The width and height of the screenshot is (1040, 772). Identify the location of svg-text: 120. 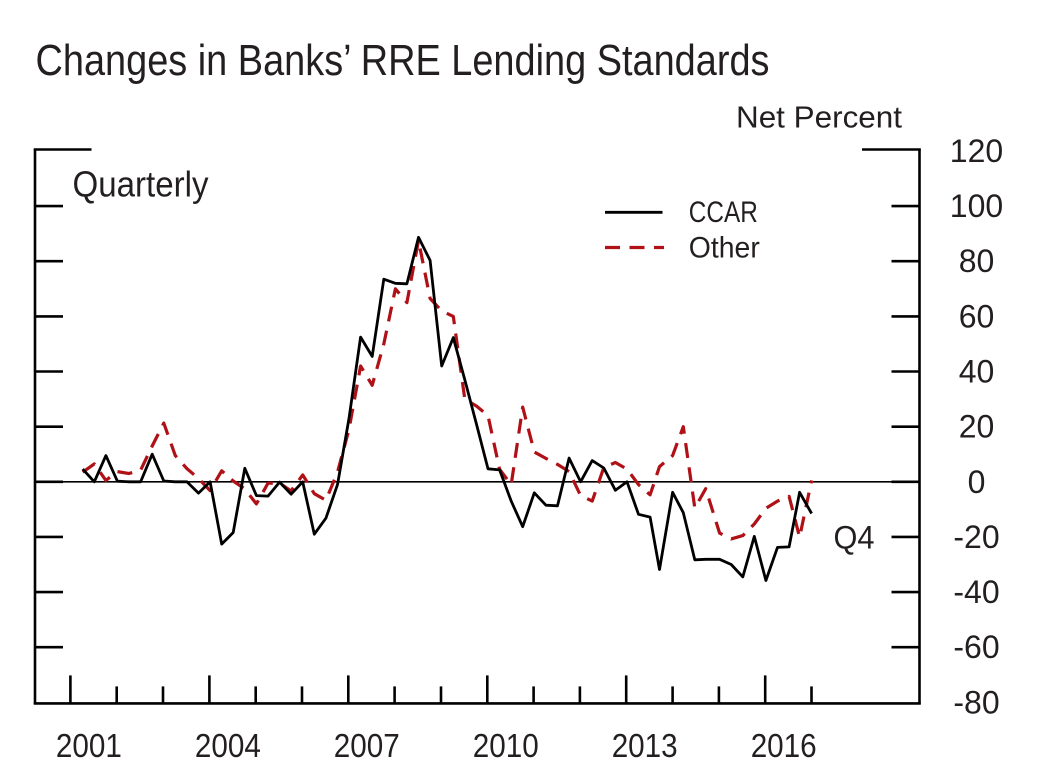
(976, 151).